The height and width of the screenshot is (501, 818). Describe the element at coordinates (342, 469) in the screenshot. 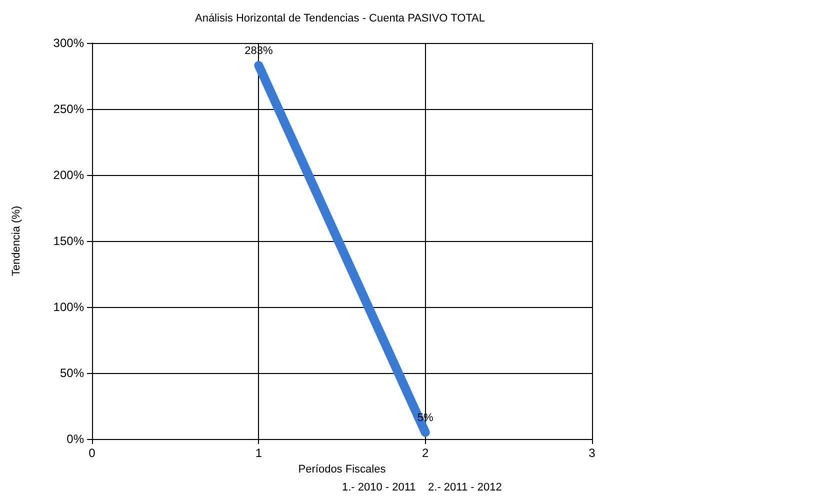

I see `x-axis-title: Períodos Fiscales` at that location.